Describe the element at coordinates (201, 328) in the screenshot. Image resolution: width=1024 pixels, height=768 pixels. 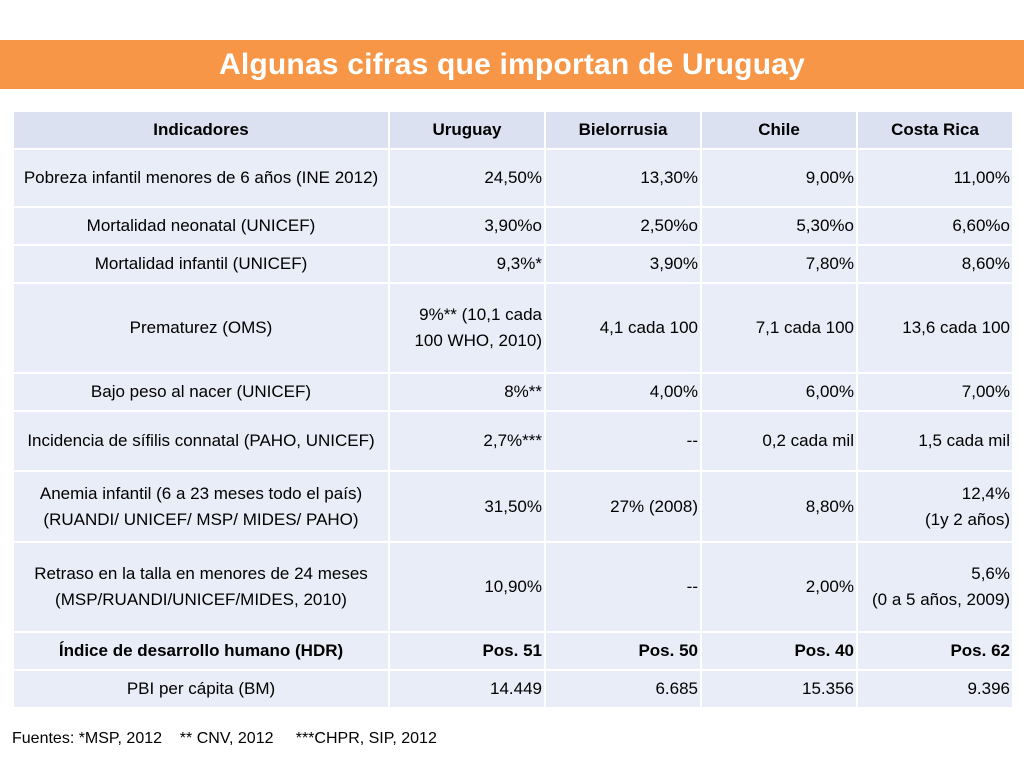
I see `indicator-cell: Prematurez (OMS)` at that location.